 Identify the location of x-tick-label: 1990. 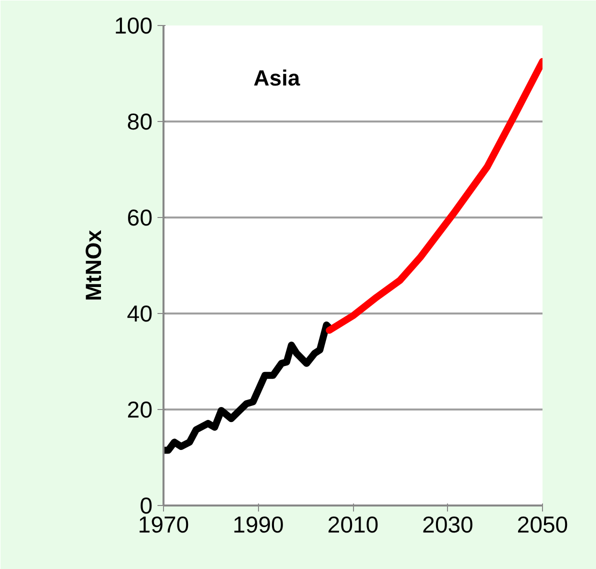
(258, 525).